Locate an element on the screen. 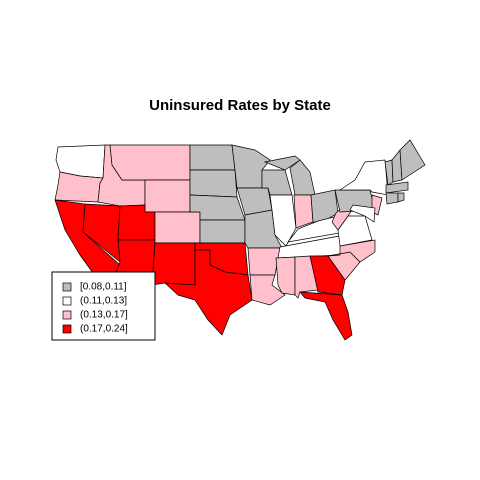 The height and width of the screenshot is (480, 480). legend-label: (0.17,0.24] is located at coordinates (104, 329).